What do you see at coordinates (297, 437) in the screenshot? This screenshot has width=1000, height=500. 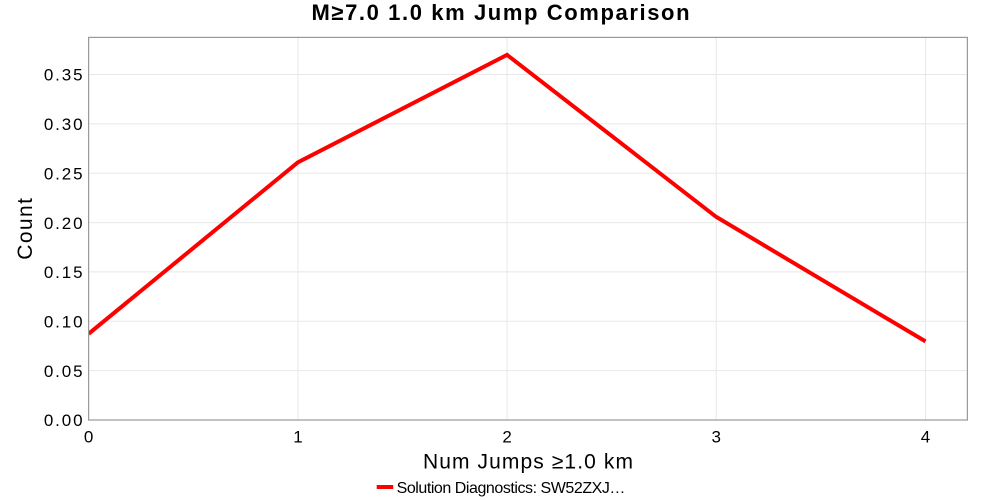 I see `svg-text: 1` at bounding box center [297, 437].